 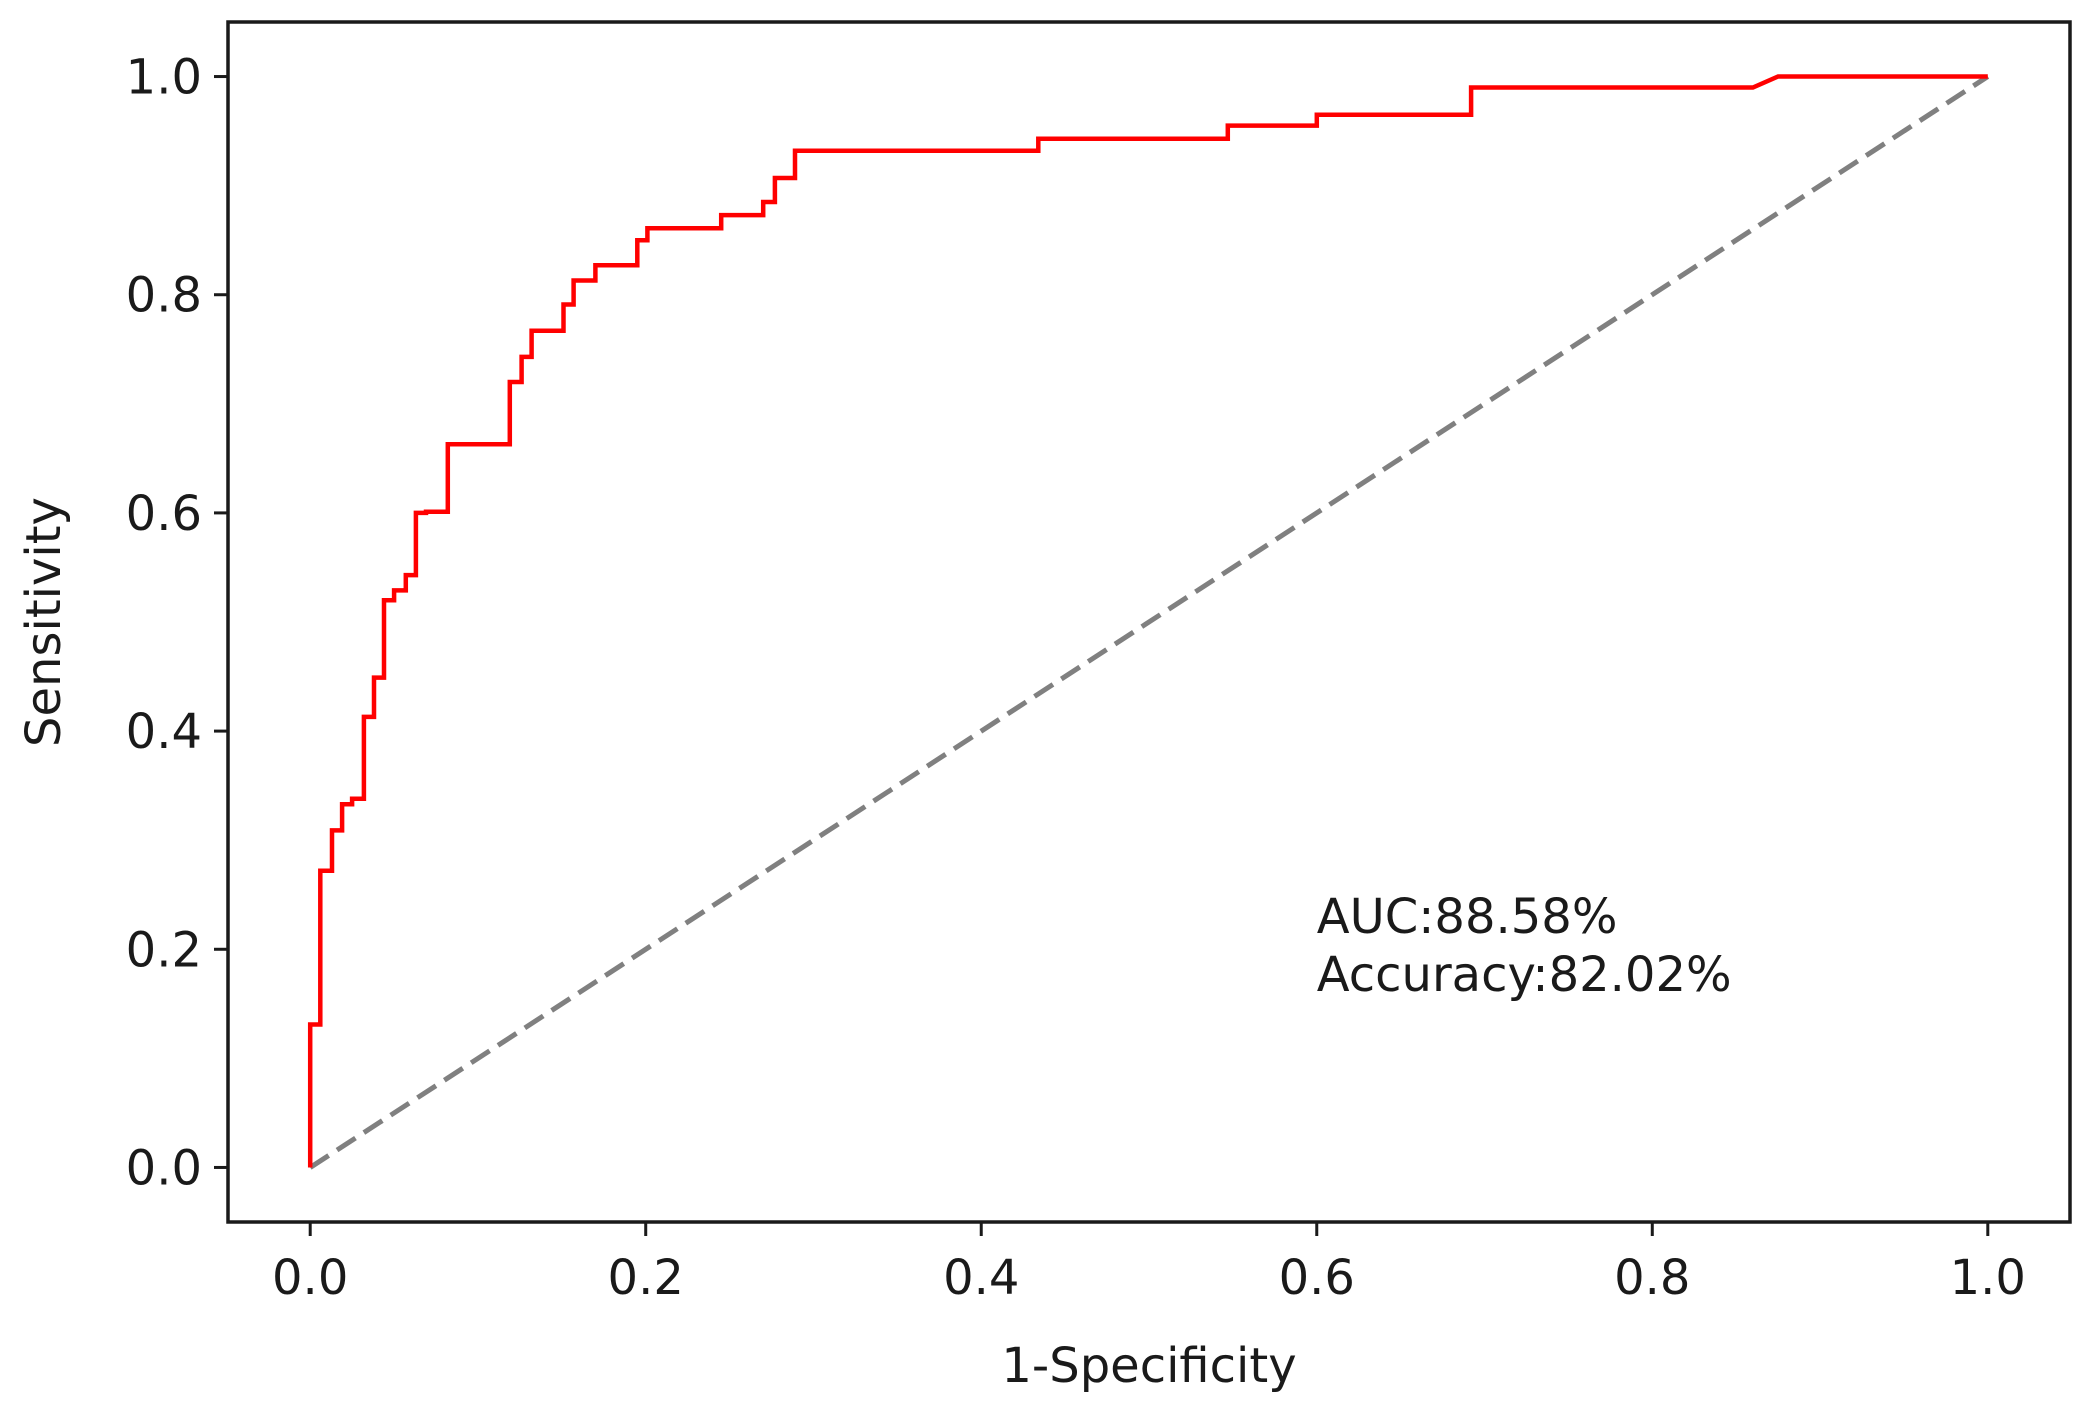 What do you see at coordinates (164, 732) in the screenshot?
I see `y-tick-label: 0.4` at bounding box center [164, 732].